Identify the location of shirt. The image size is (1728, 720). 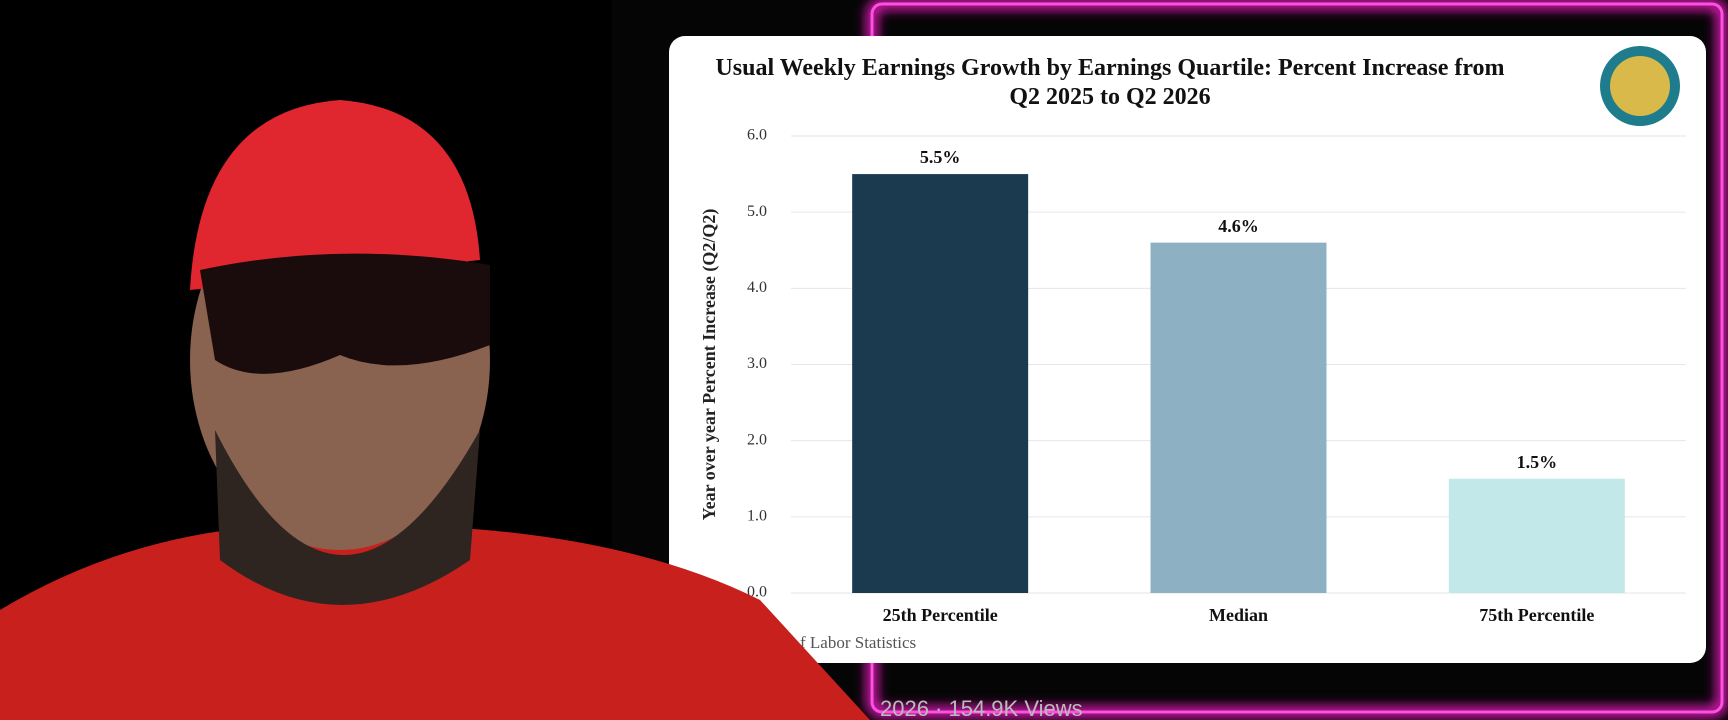
(435, 622).